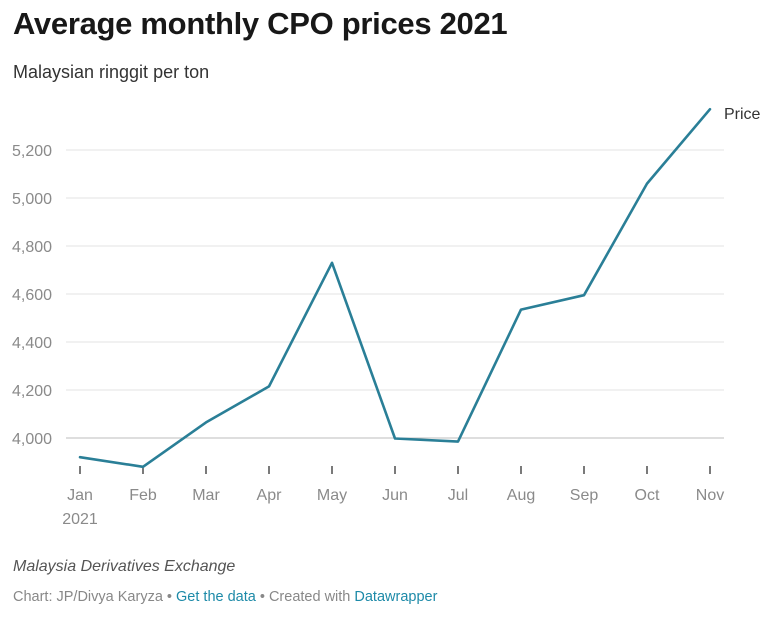 The height and width of the screenshot is (625, 781). I want to click on chart-title: Average monthly CPO prices 2021, so click(260, 23).